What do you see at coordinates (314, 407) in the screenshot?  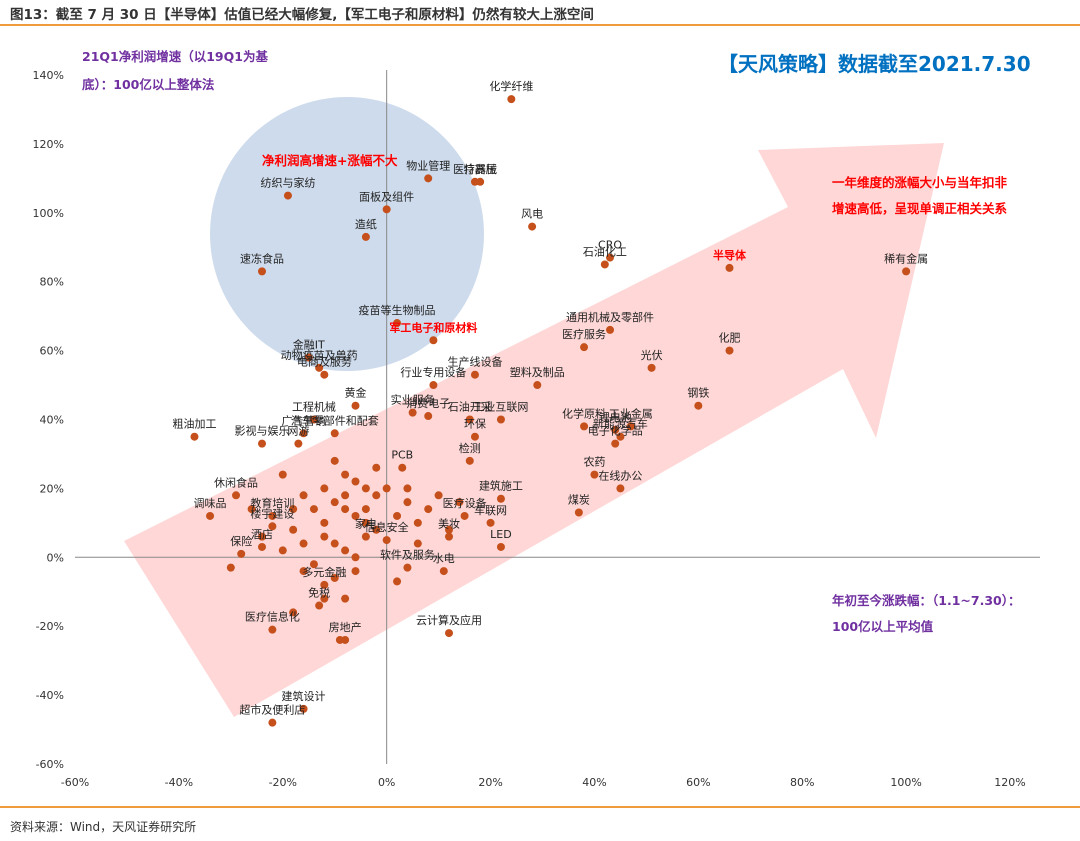 I see `data-point-label: 工程机械` at bounding box center [314, 407].